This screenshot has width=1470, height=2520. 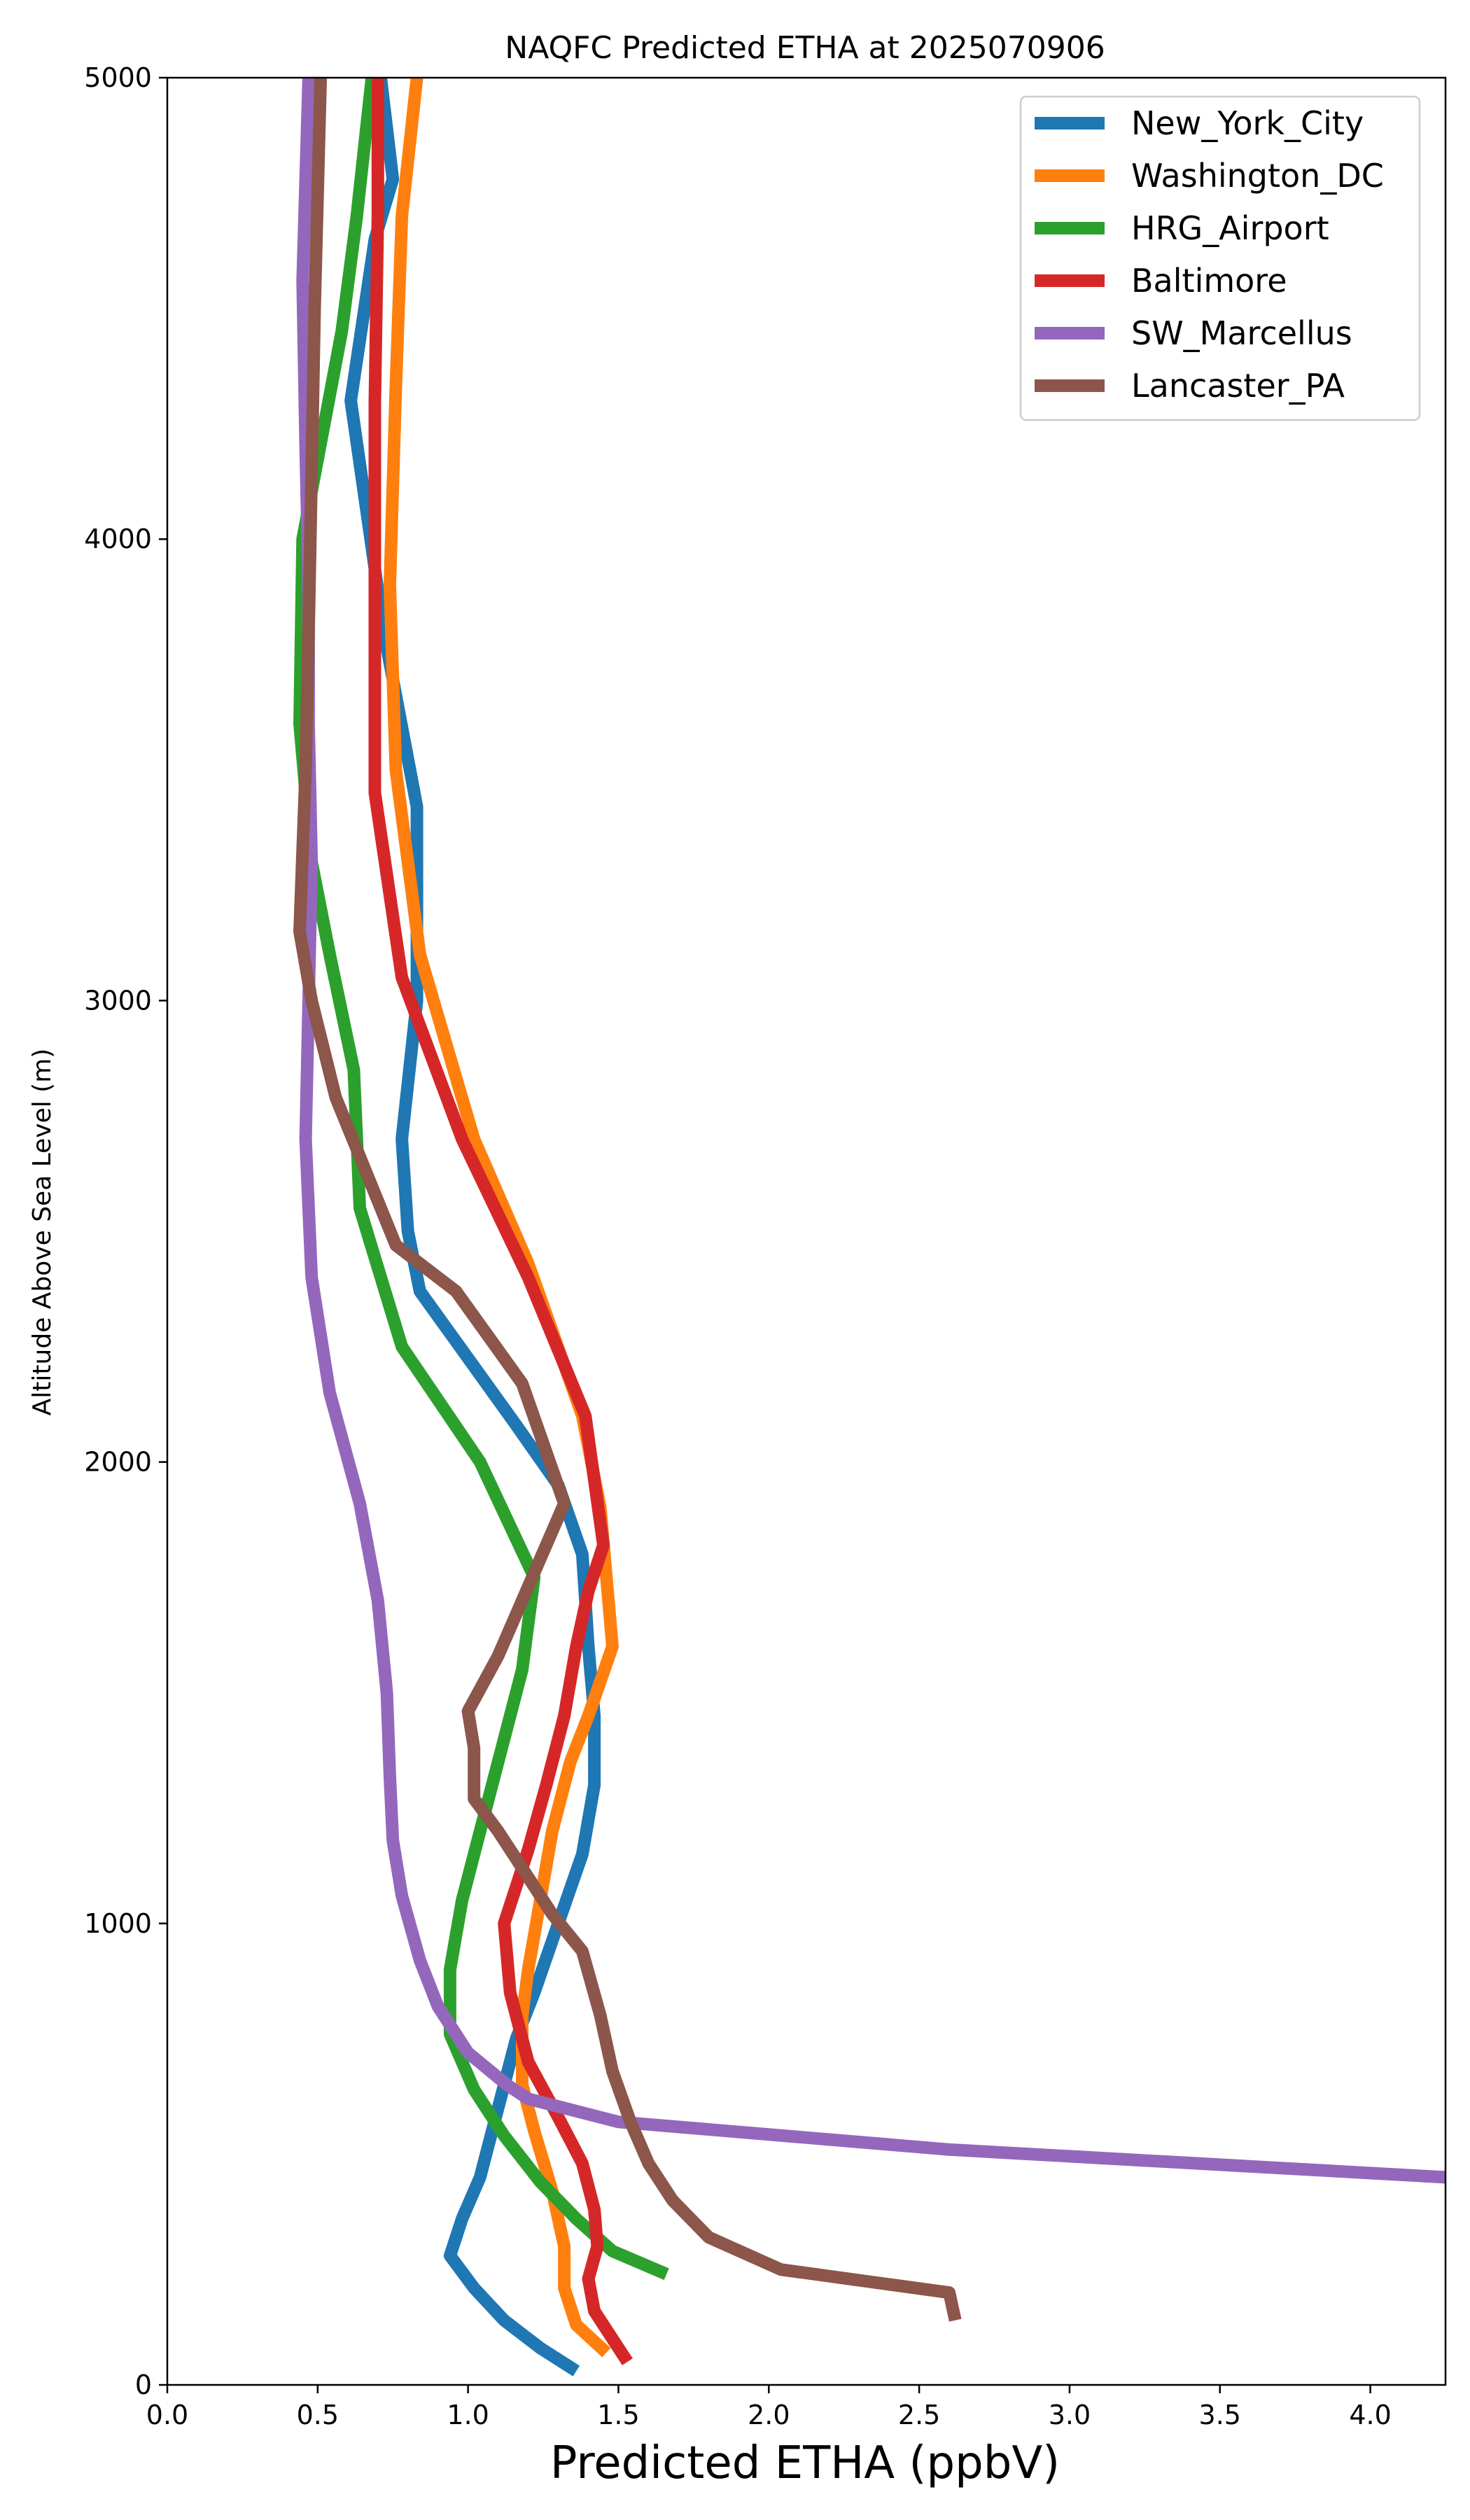 I want to click on y-tick-label: 2000, so click(x=118, y=1462).